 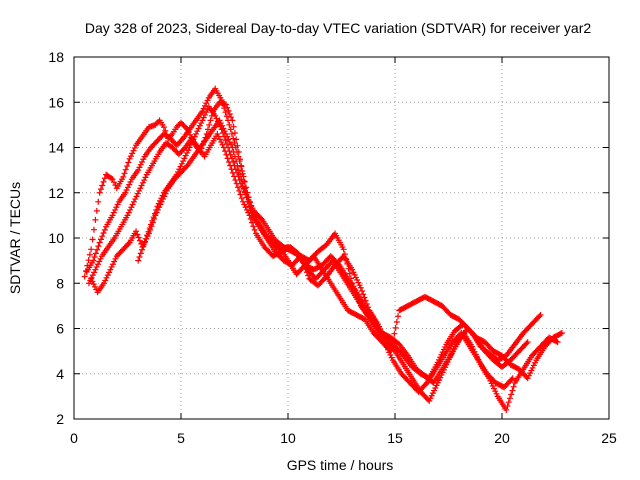 I want to click on y-tick-label: 8, so click(x=60, y=283).